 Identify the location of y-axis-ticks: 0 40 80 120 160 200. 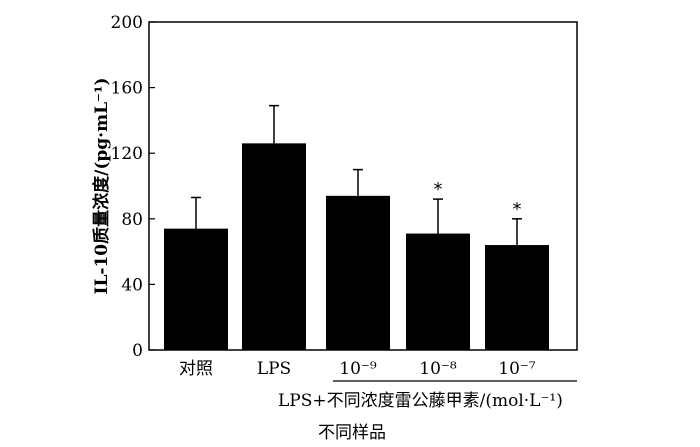
(133, 187).